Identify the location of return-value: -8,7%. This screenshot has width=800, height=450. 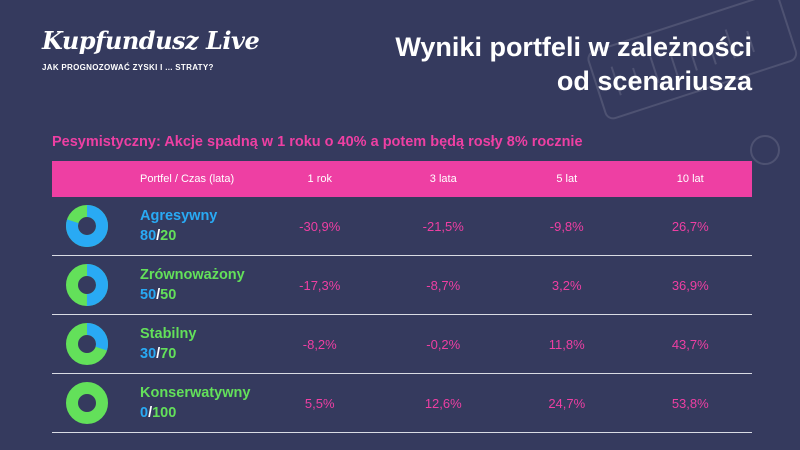
(443, 285).